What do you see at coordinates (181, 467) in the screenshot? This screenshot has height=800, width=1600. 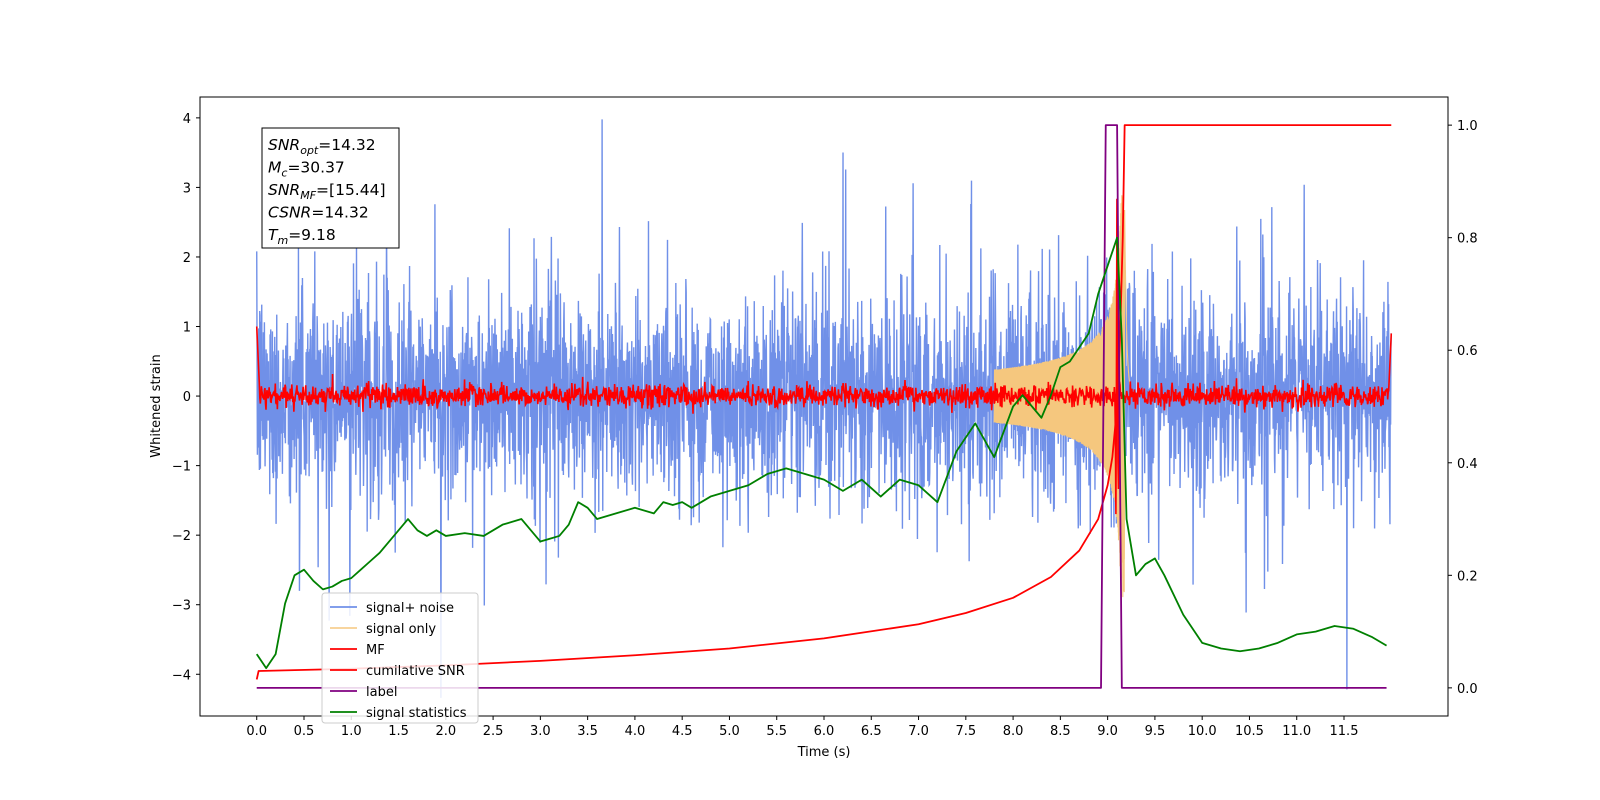 I see `y-tick-label: −1` at bounding box center [181, 467].